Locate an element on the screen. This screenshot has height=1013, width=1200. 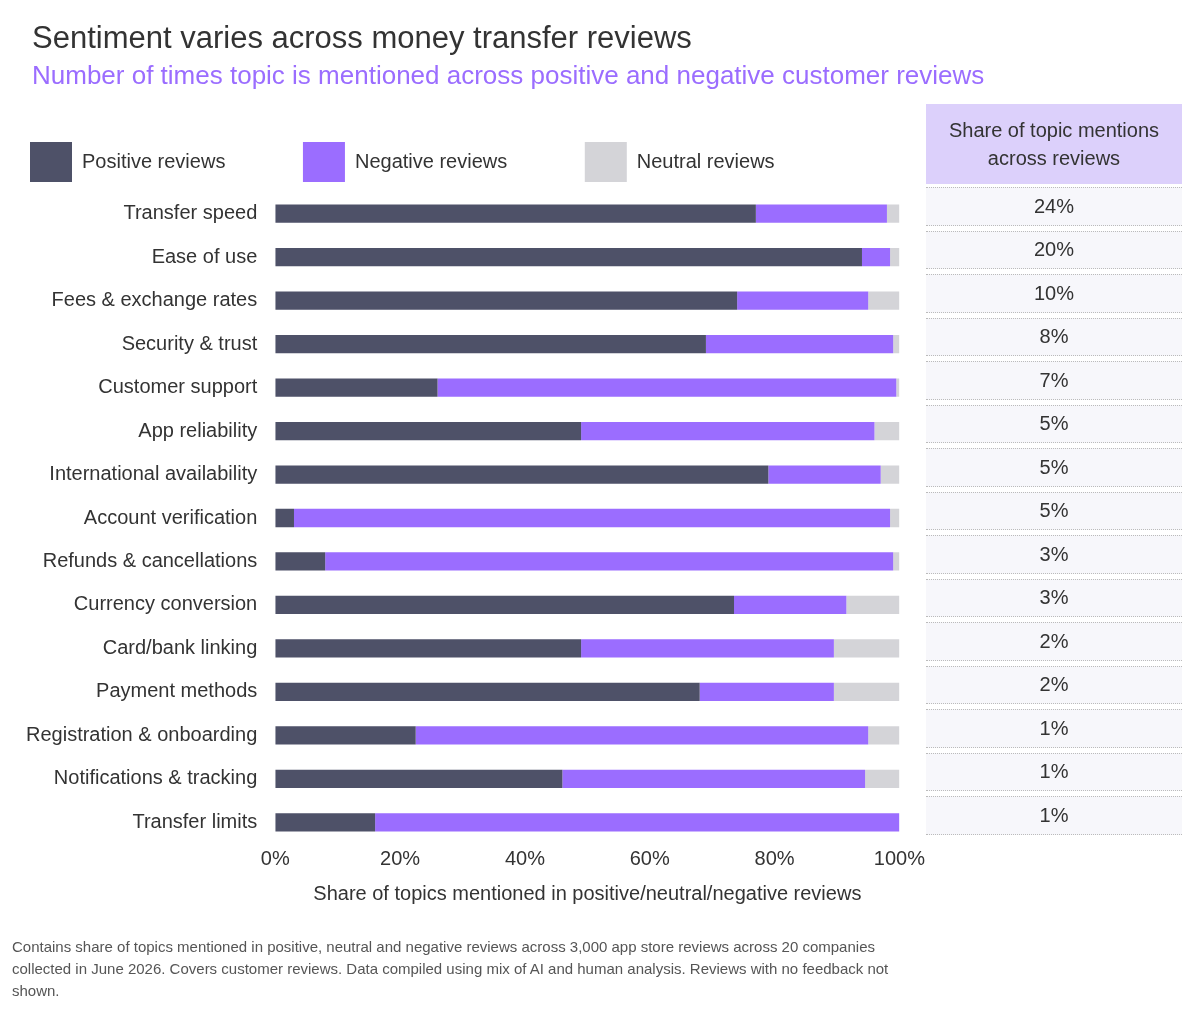
y-tick-label: Registration & onboarding is located at coordinates (141, 733).